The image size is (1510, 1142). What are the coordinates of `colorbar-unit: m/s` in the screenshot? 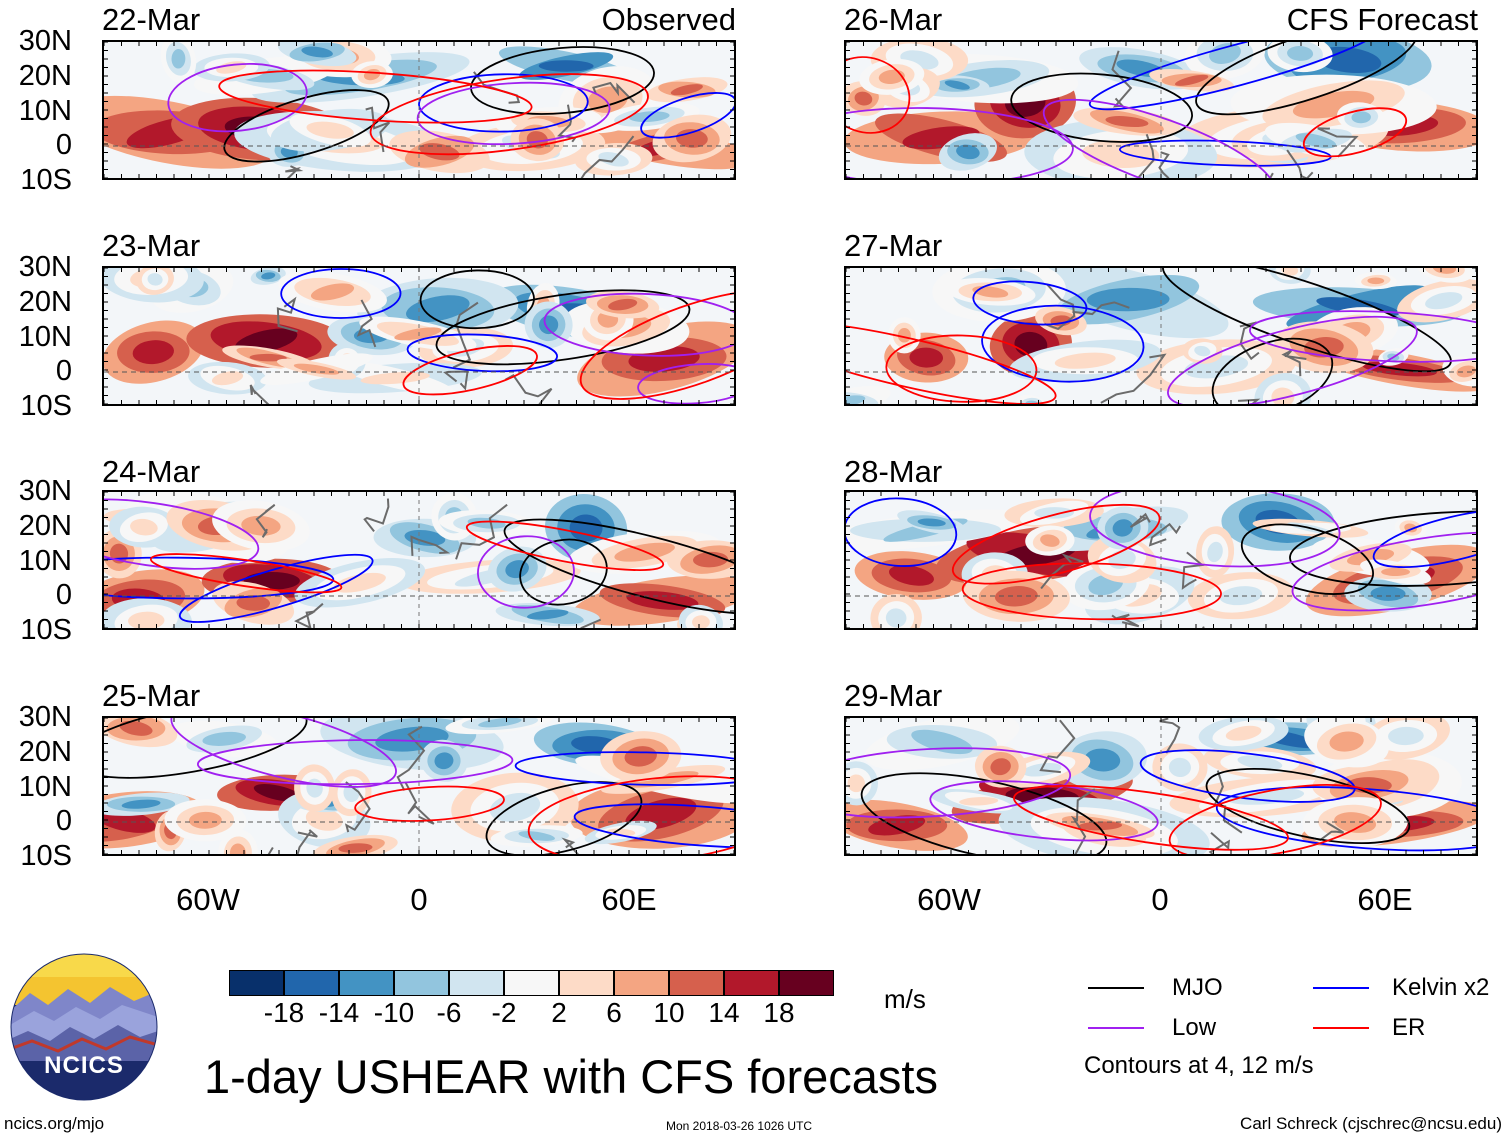 It's located at (905, 999).